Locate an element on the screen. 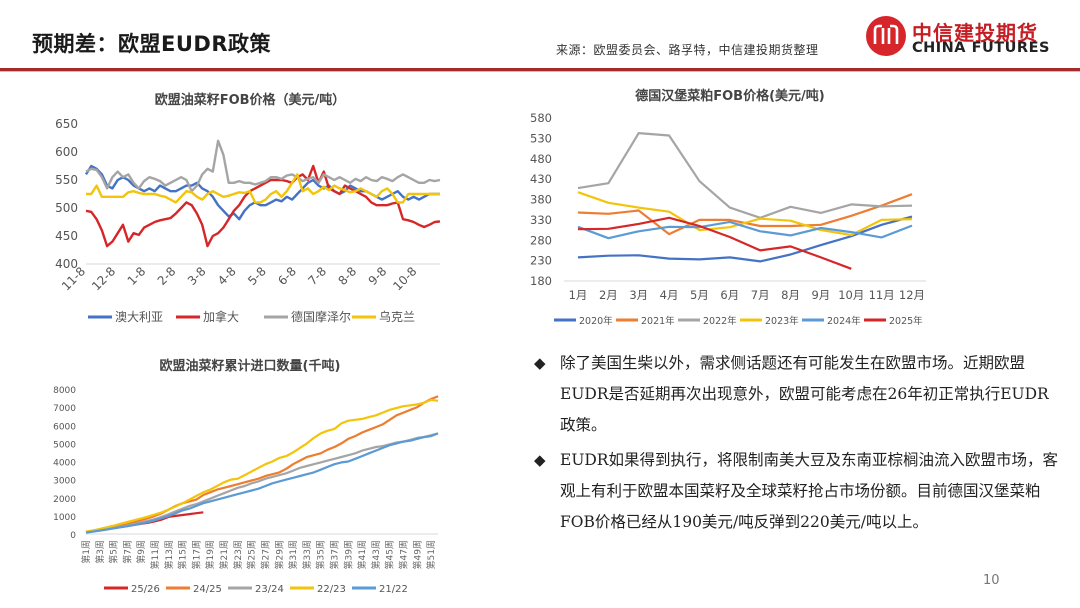  x-tick-label: 第1周 is located at coordinates (86, 552).